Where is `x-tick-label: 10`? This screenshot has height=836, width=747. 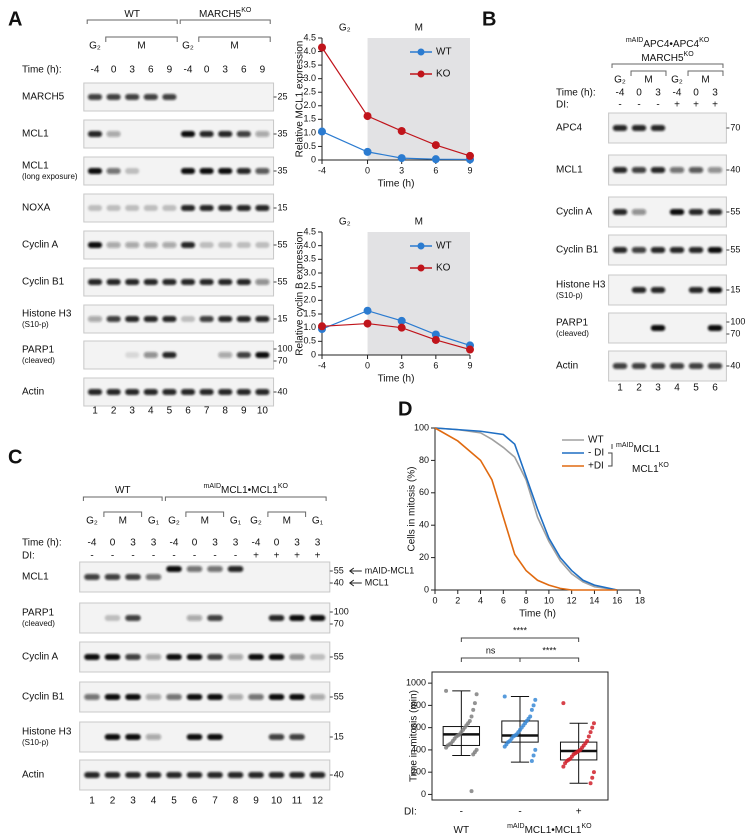 x-tick-label: 10 is located at coordinates (549, 600).